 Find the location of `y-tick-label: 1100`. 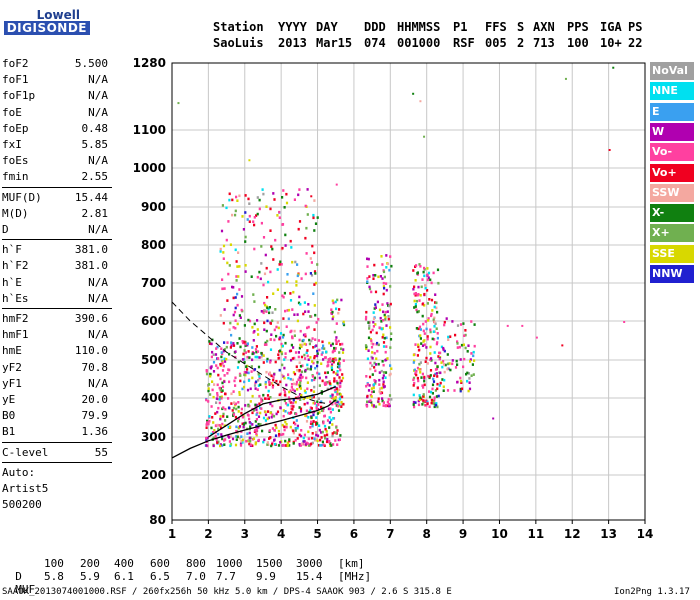

y-tick-label: 1100 is located at coordinates (149, 130).